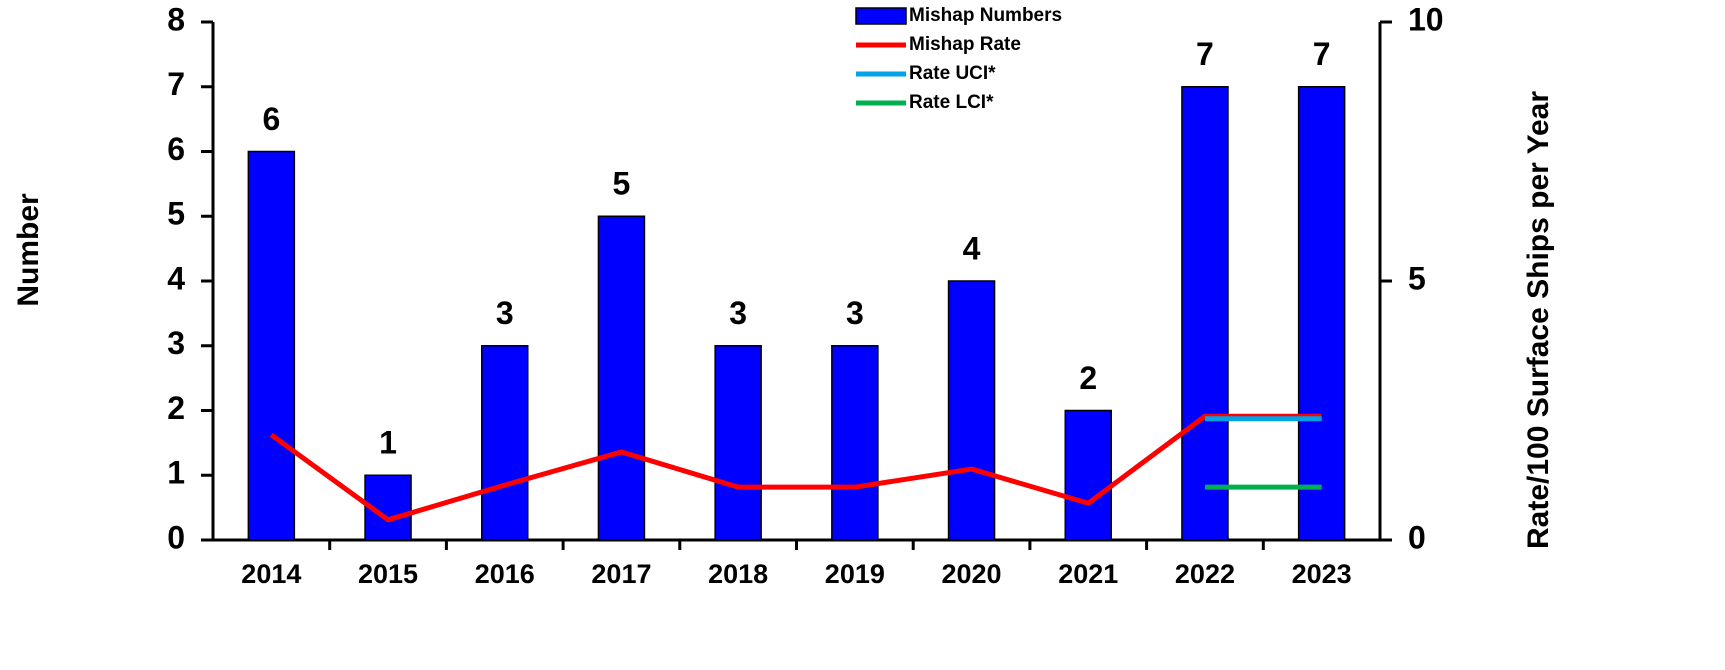 The width and height of the screenshot is (1725, 670). What do you see at coordinates (176, 408) in the screenshot?
I see `y-tick-label: 2` at bounding box center [176, 408].